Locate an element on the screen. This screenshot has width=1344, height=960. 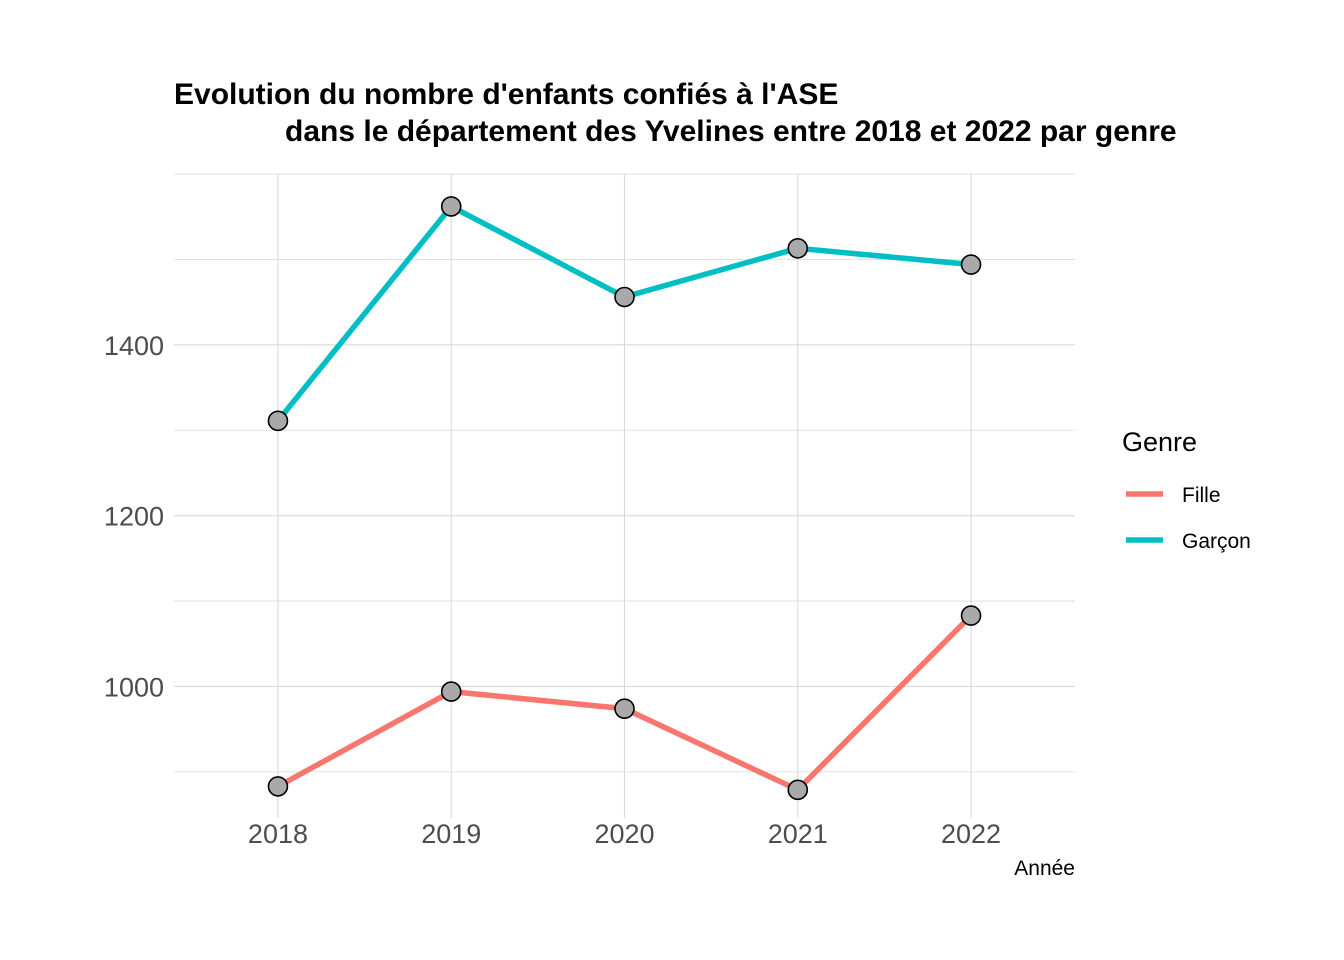
legend: Genre Fille Garçon is located at coordinates (1186, 490).